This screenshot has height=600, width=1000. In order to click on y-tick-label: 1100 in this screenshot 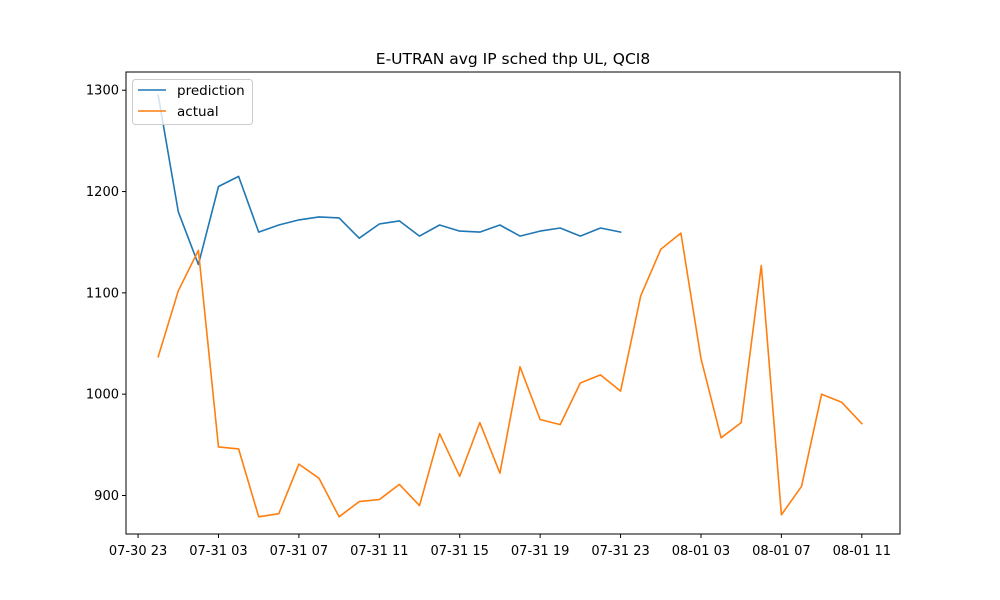, I will do `click(102, 293)`.